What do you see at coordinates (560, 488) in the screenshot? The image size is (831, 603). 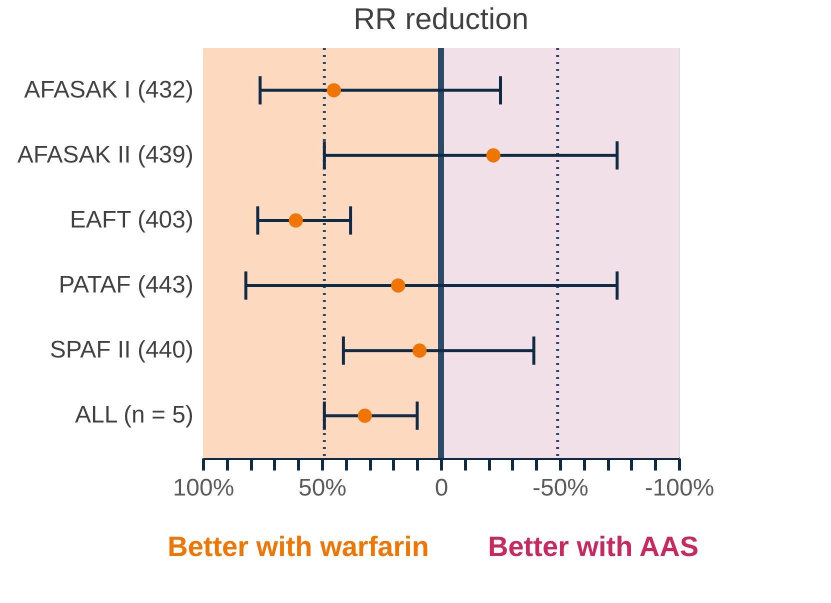 I see `x-tick-label: -50%` at bounding box center [560, 488].